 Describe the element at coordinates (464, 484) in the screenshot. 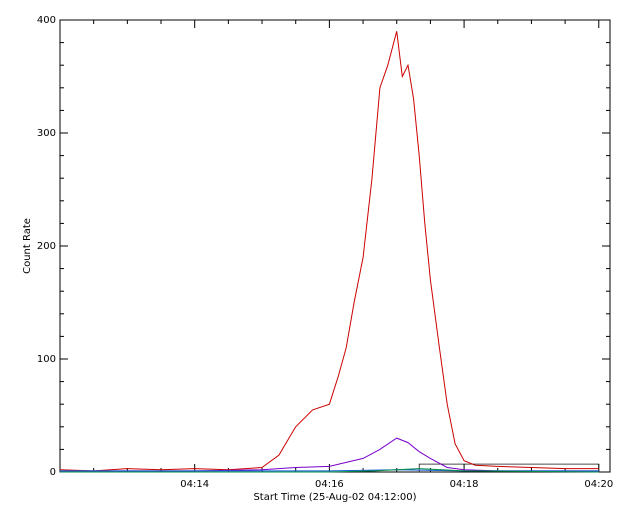

I see `x-tick-label: 04:18` at that location.